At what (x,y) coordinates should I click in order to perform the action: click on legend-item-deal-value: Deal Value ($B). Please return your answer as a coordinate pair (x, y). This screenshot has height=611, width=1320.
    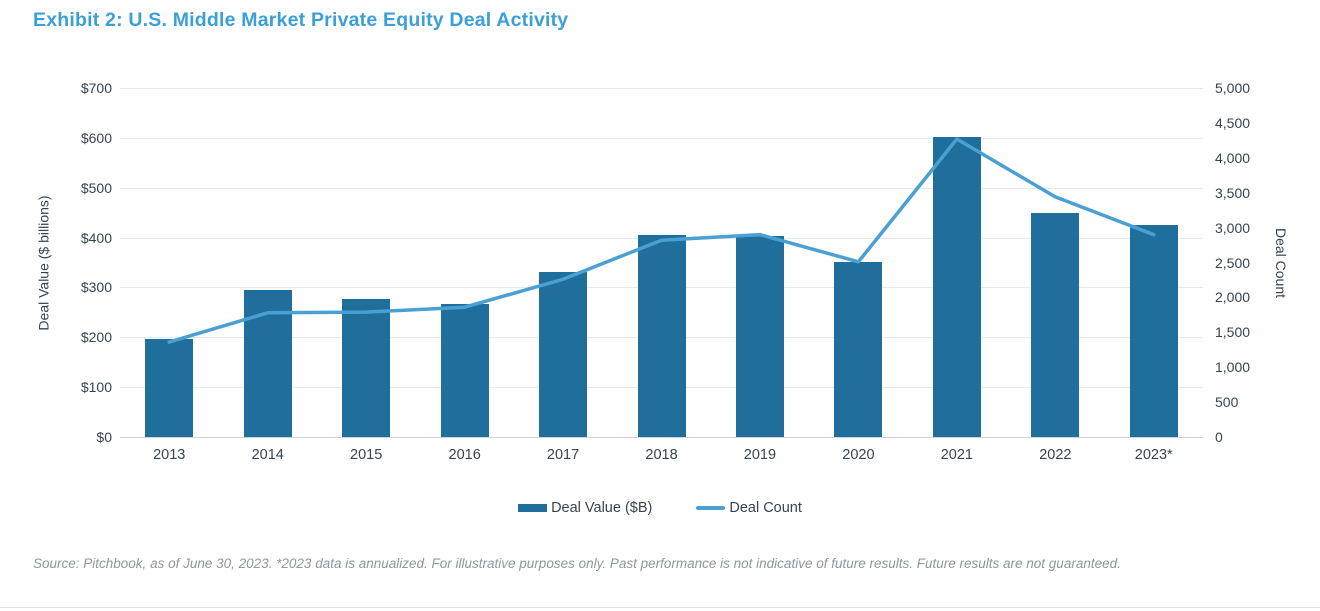
    Looking at the image, I should click on (585, 508).